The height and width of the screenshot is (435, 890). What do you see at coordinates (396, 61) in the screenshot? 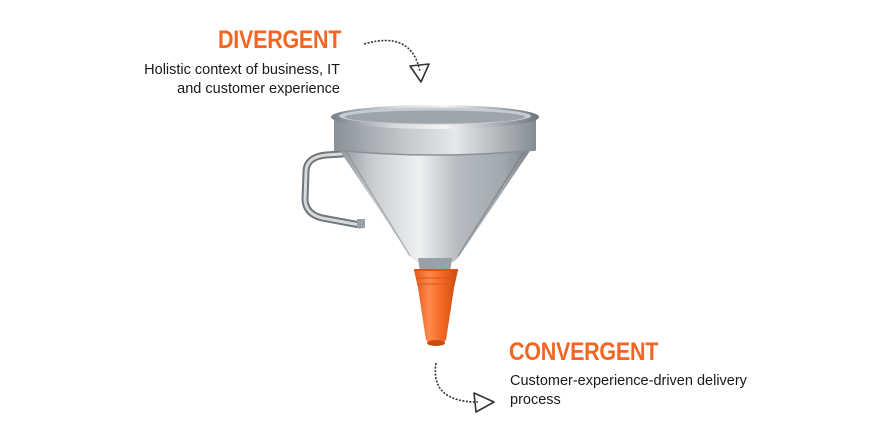
I see `curved-arrow-down-icon` at bounding box center [396, 61].